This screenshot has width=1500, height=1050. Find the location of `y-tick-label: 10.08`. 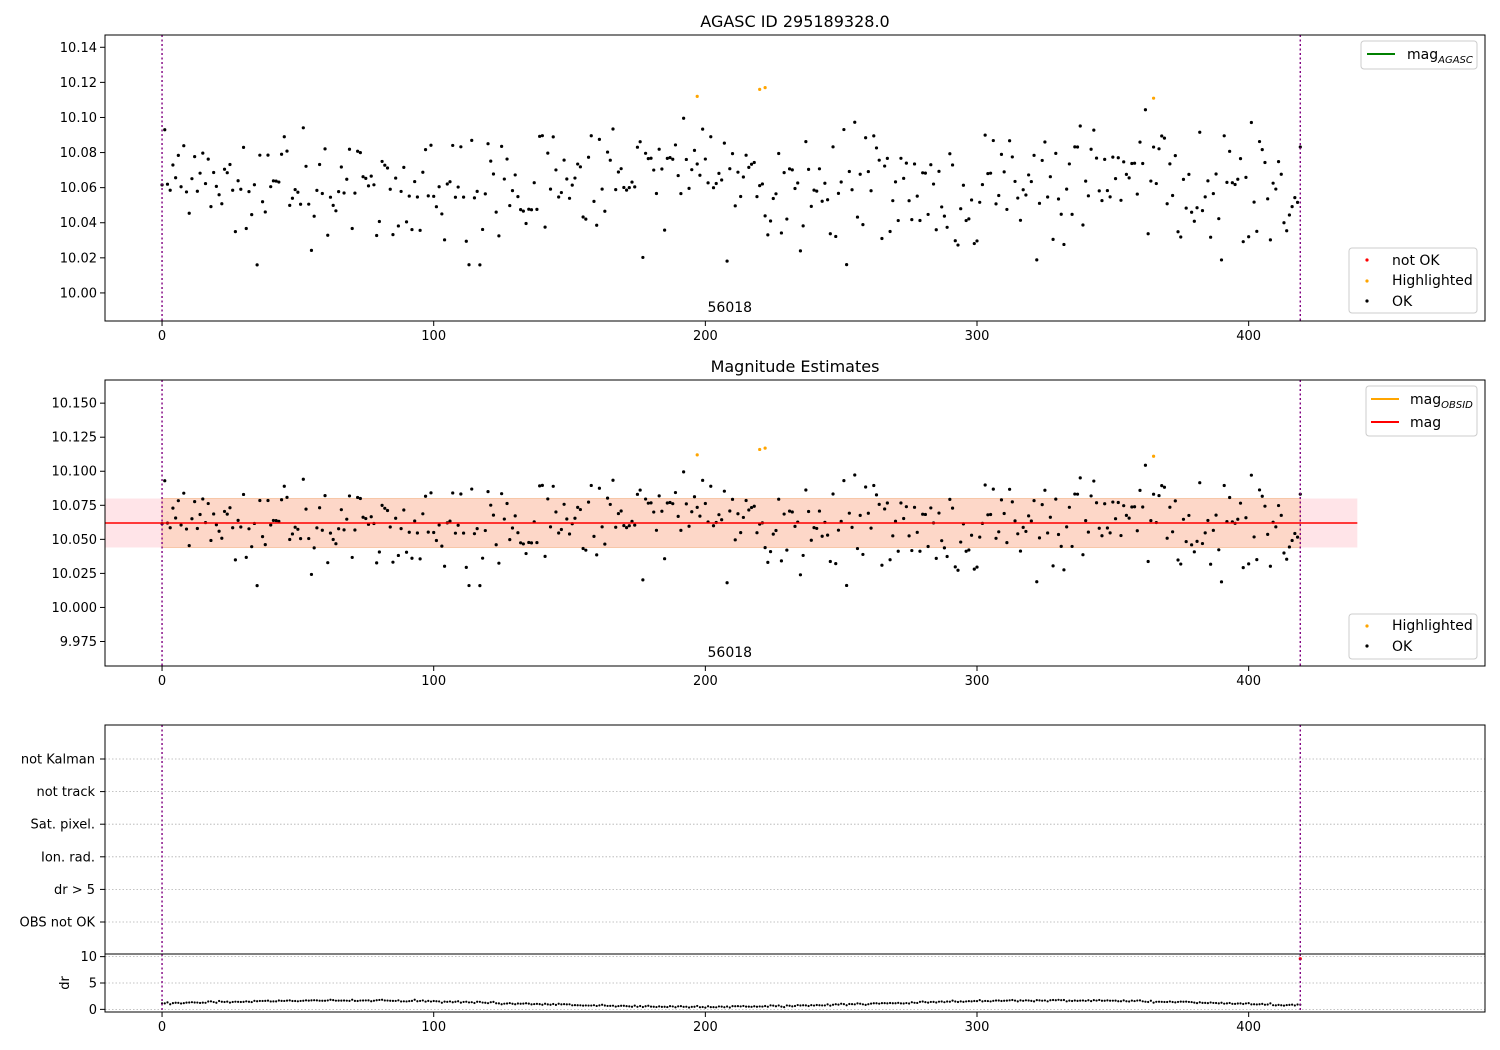

y-tick-label: 10.08 is located at coordinates (78, 153).